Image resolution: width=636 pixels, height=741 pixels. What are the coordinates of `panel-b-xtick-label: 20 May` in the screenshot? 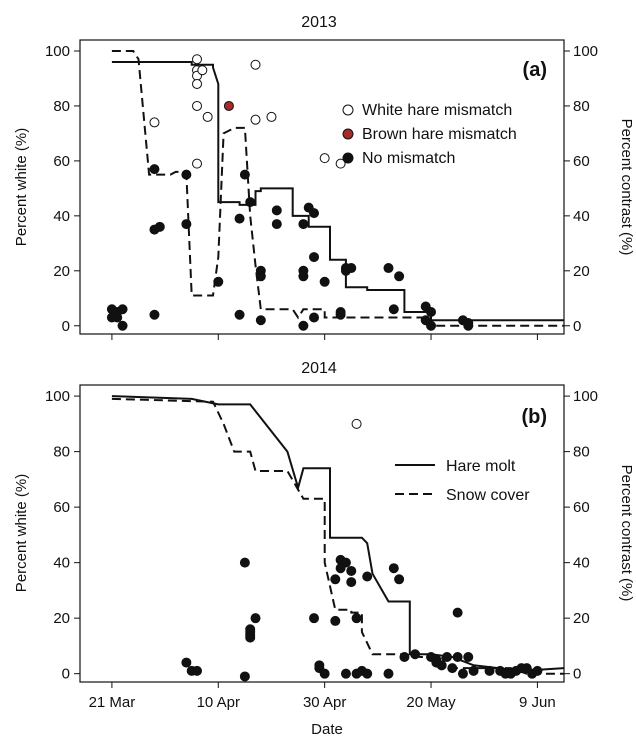 It's located at (431, 702).